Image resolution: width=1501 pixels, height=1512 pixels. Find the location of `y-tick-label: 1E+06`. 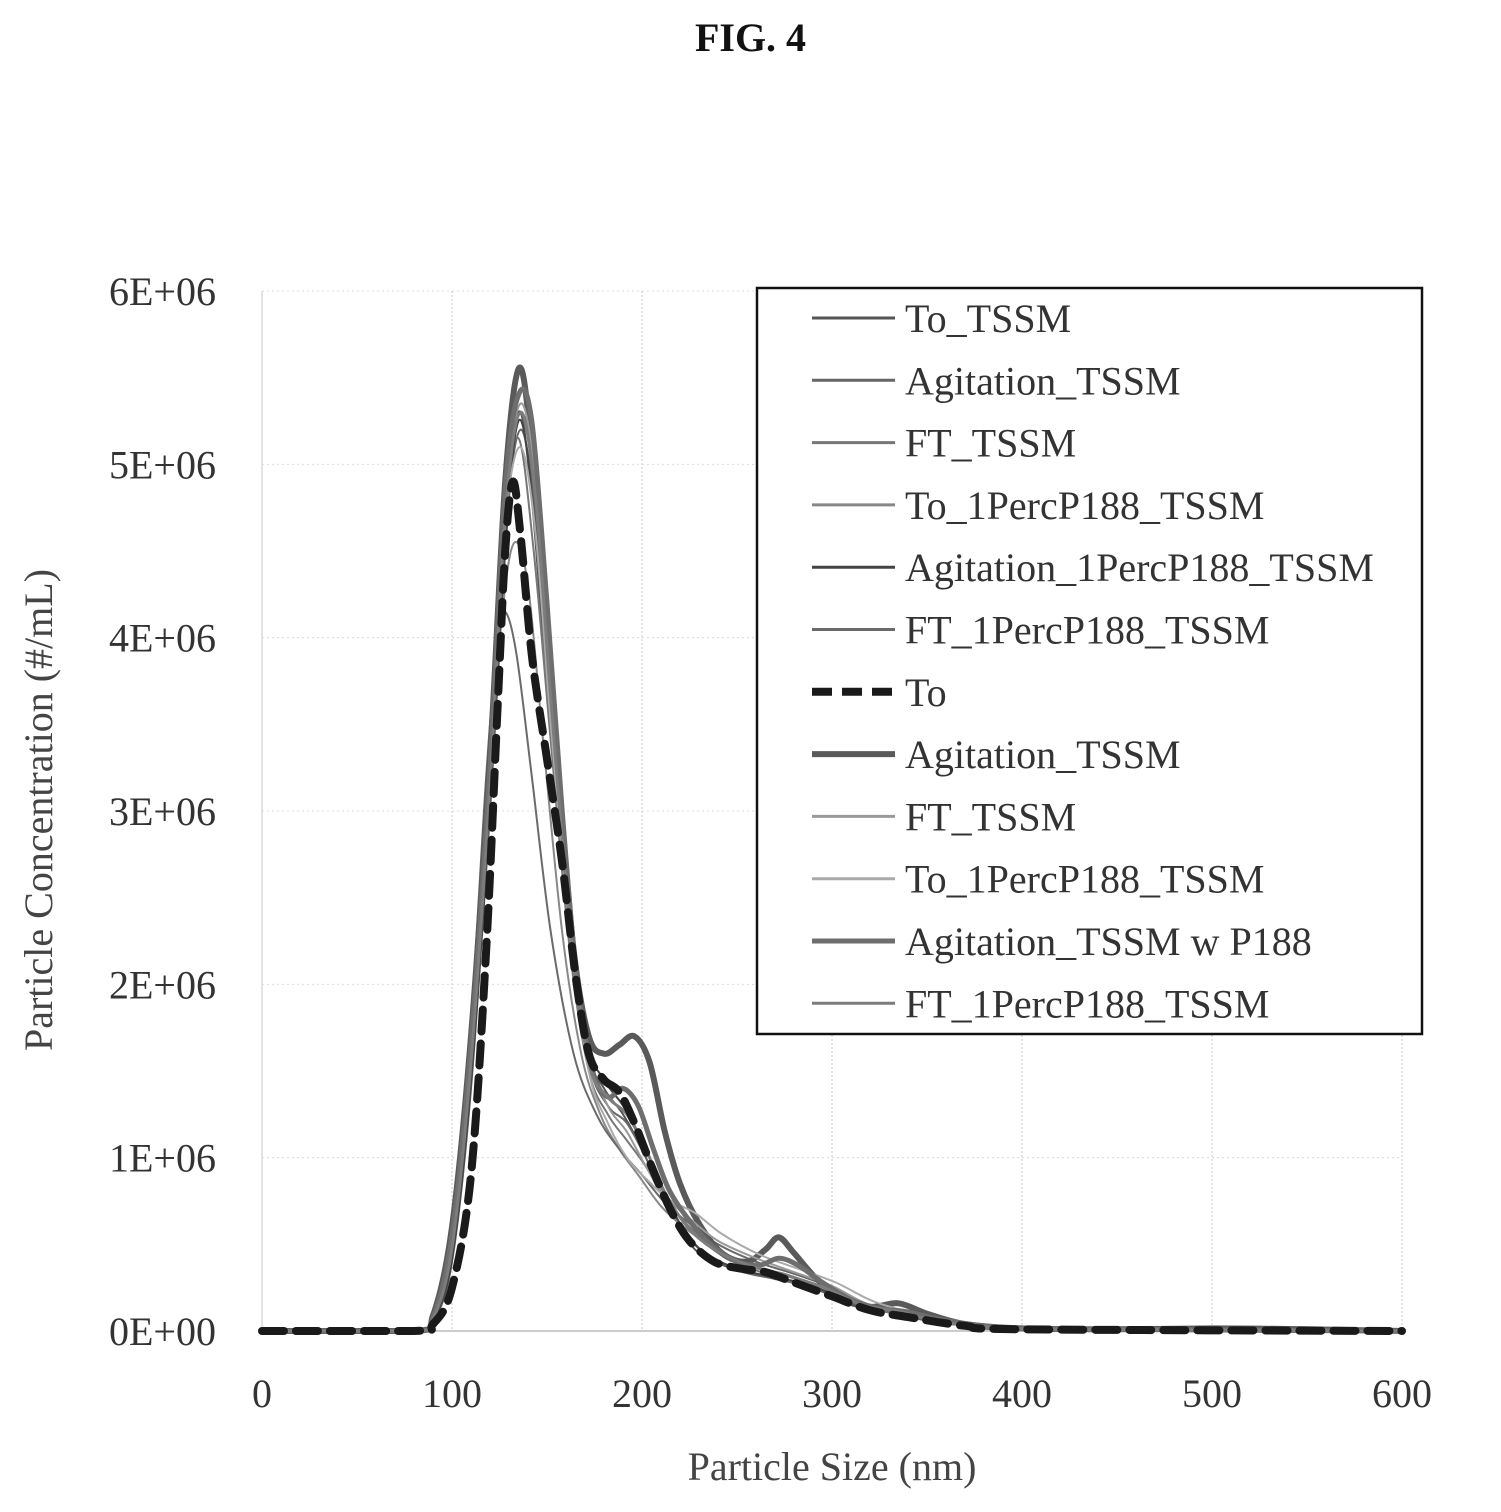

y-tick-label: 1E+06 is located at coordinates (162, 1158).